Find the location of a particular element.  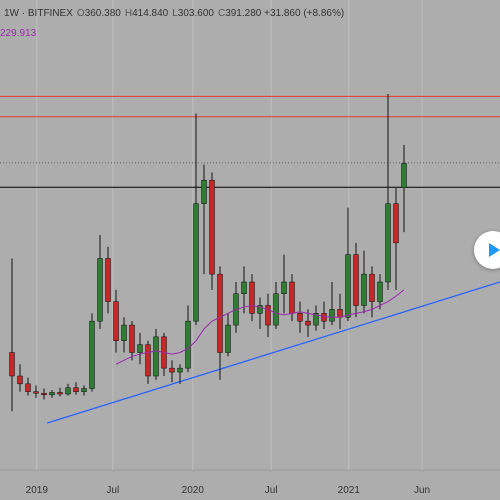

scroll-button is located at coordinates (487, 250).